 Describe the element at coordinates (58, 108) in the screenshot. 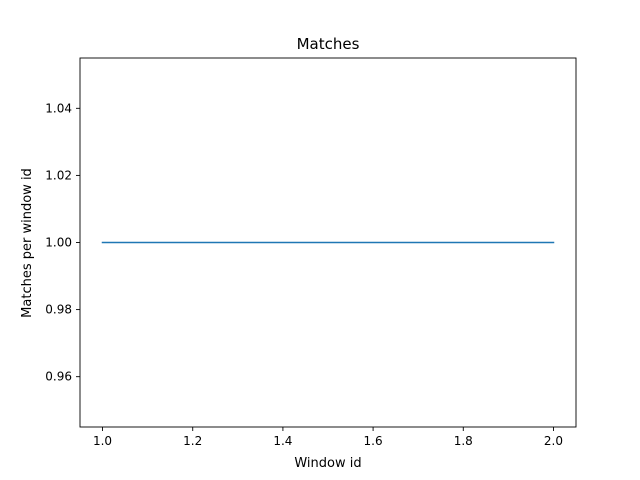

I see `y-tick-label: 1.04` at that location.